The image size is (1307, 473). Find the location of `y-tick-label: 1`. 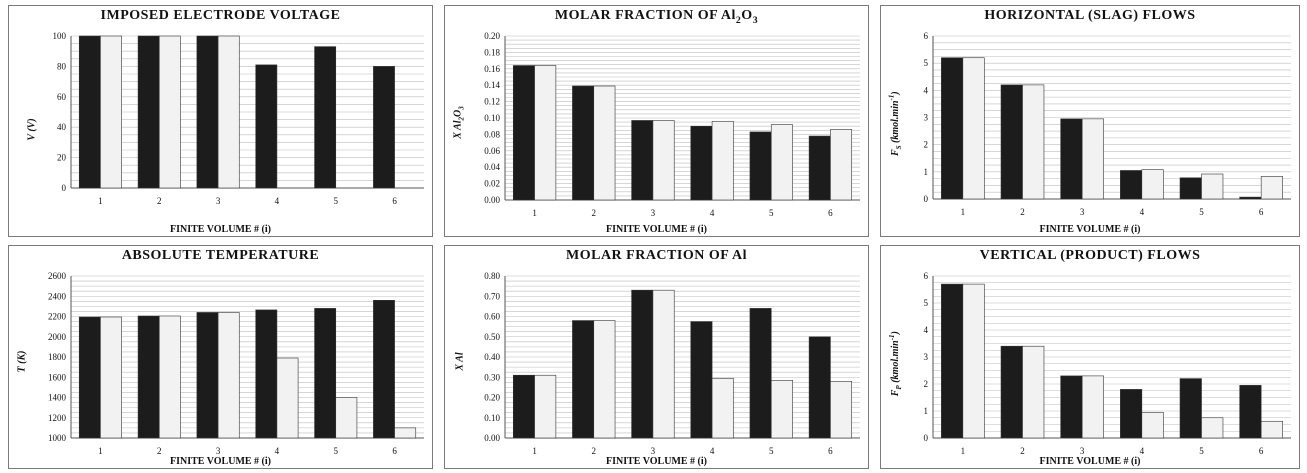

y-tick-label: 1 is located at coordinates (926, 172).